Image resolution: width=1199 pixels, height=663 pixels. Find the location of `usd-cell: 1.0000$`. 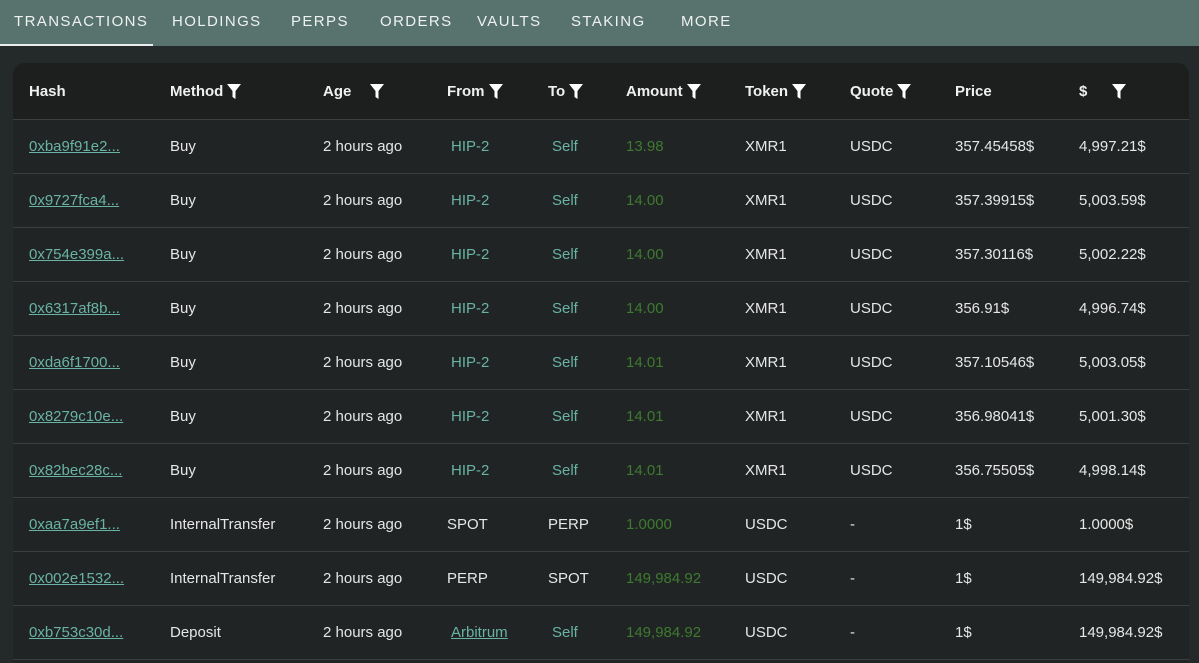

usd-cell: 1.0000$ is located at coordinates (1106, 524).